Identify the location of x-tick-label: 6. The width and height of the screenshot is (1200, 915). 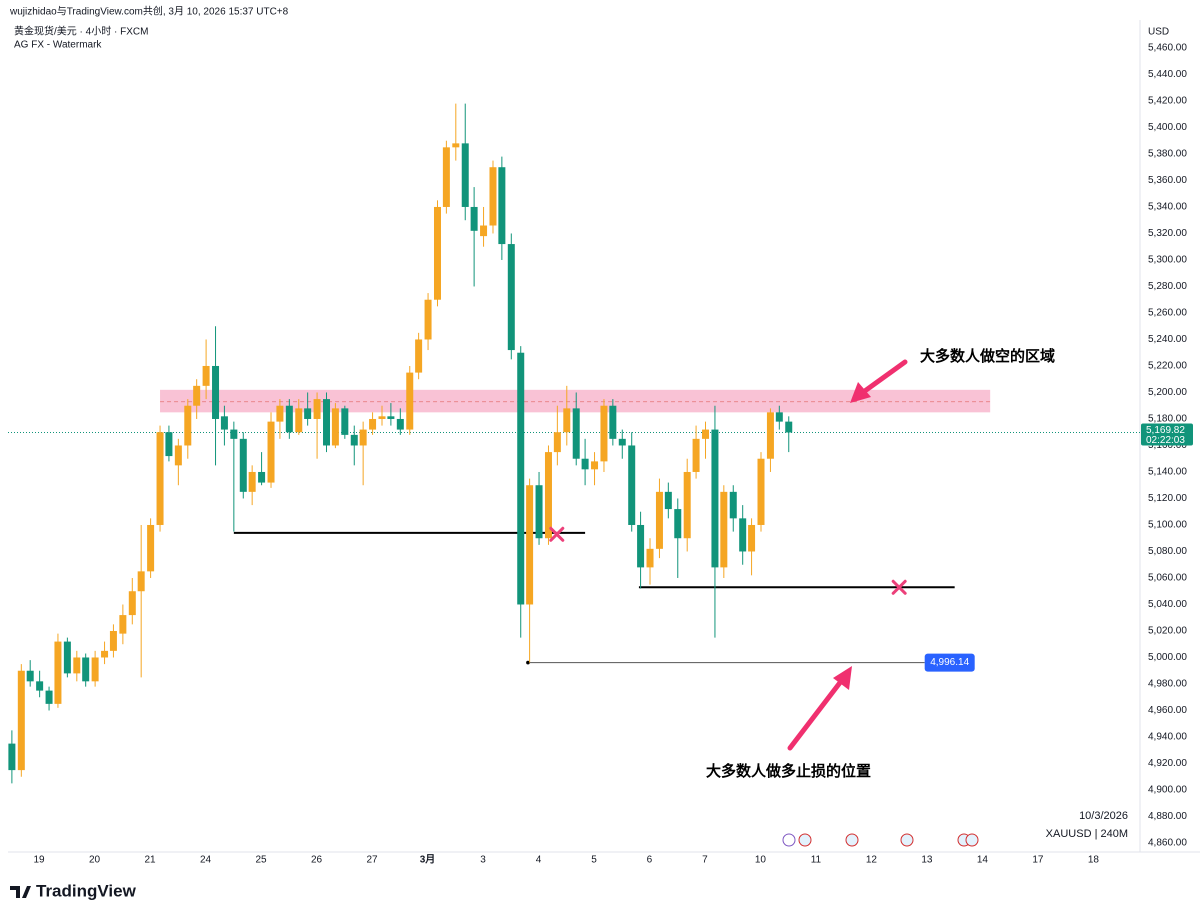
(650, 860).